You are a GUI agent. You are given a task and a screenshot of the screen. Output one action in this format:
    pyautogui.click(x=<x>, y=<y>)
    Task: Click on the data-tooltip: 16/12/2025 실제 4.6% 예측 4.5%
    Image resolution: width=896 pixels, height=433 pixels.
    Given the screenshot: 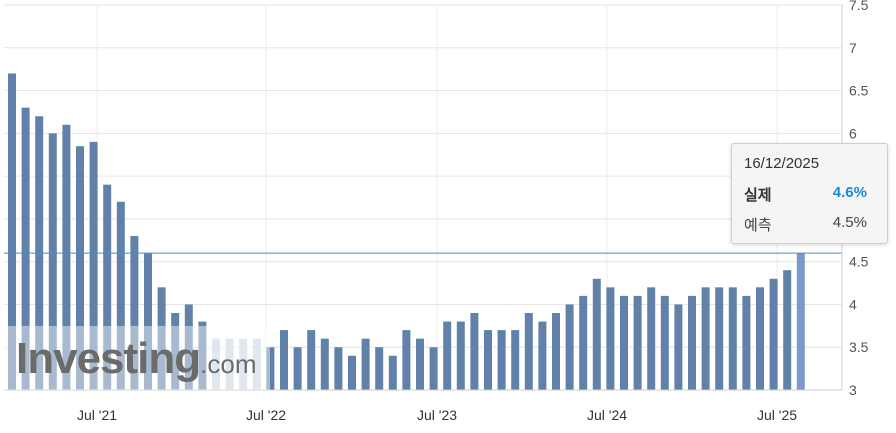 What is the action you would take?
    pyautogui.click(x=809, y=193)
    